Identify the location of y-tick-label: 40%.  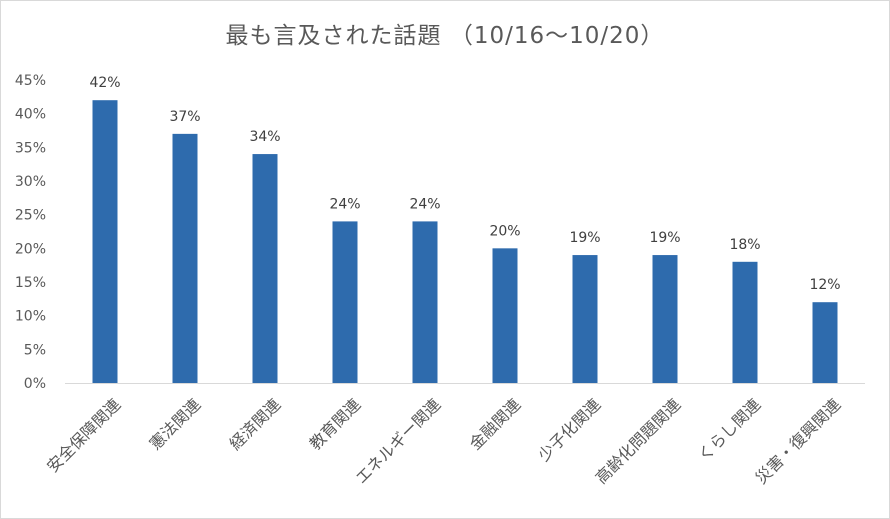
(30, 115).